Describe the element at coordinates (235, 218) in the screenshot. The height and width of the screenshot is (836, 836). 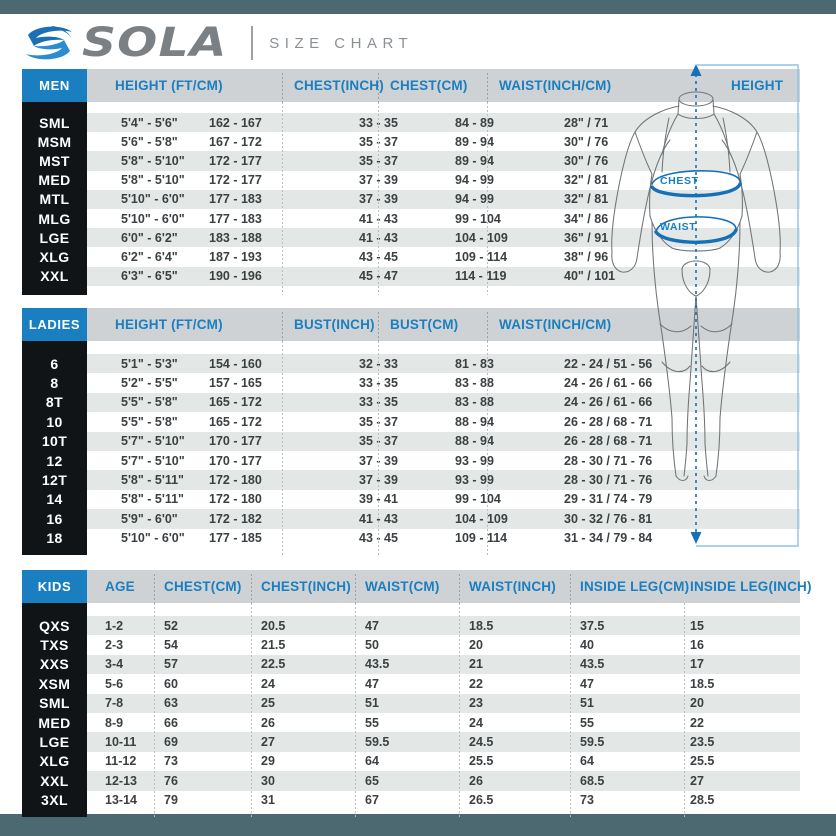
I see `table-cell: 177 - 183` at that location.